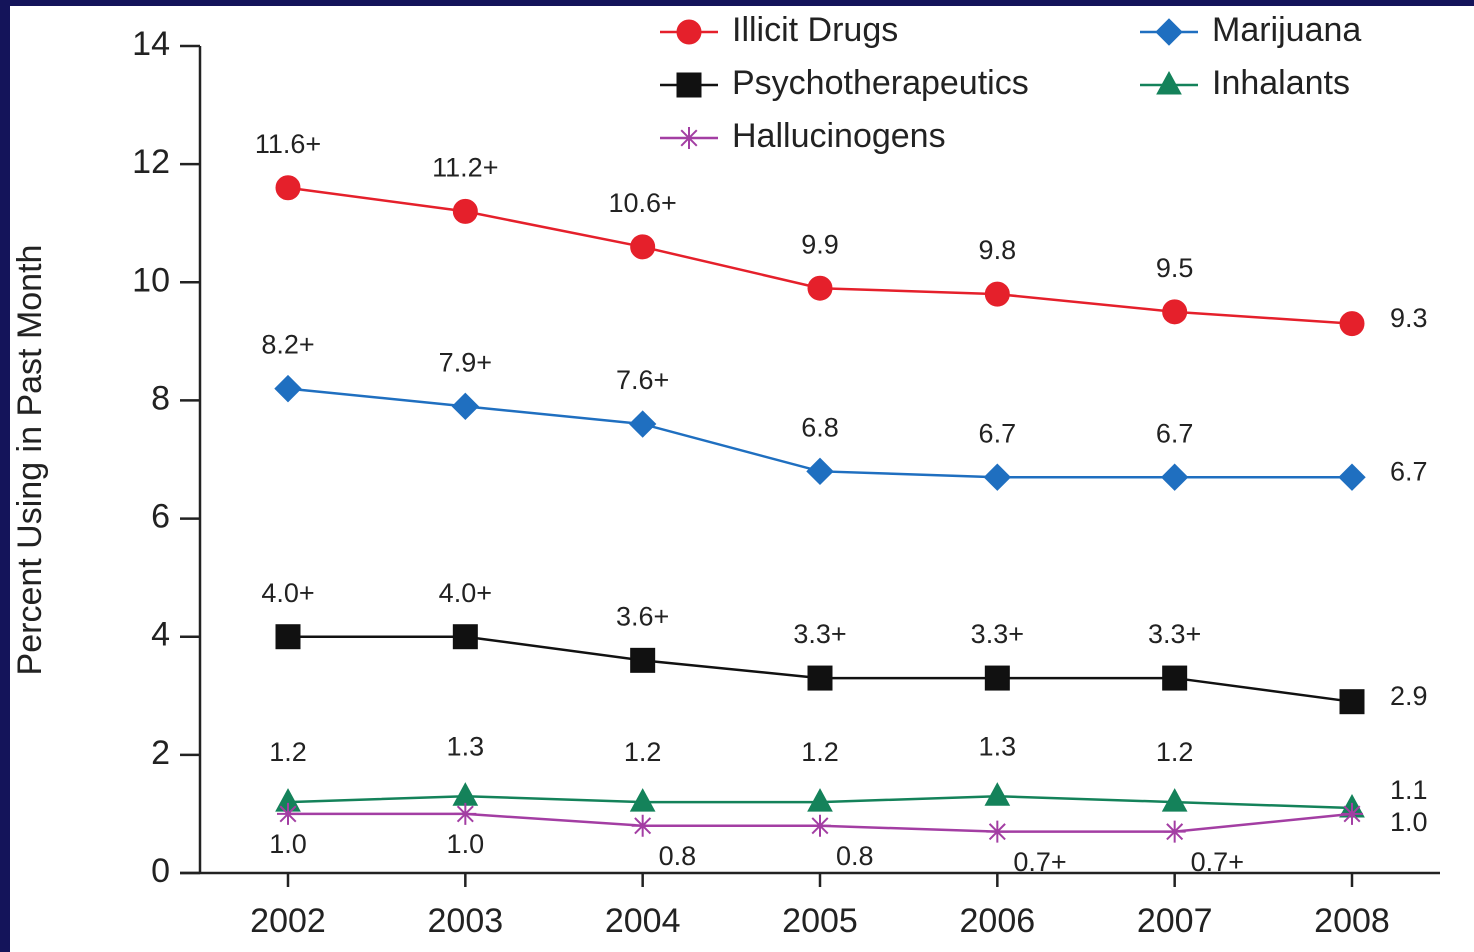  Describe the element at coordinates (1175, 268) in the screenshot. I see `data-label: 9.5` at that location.